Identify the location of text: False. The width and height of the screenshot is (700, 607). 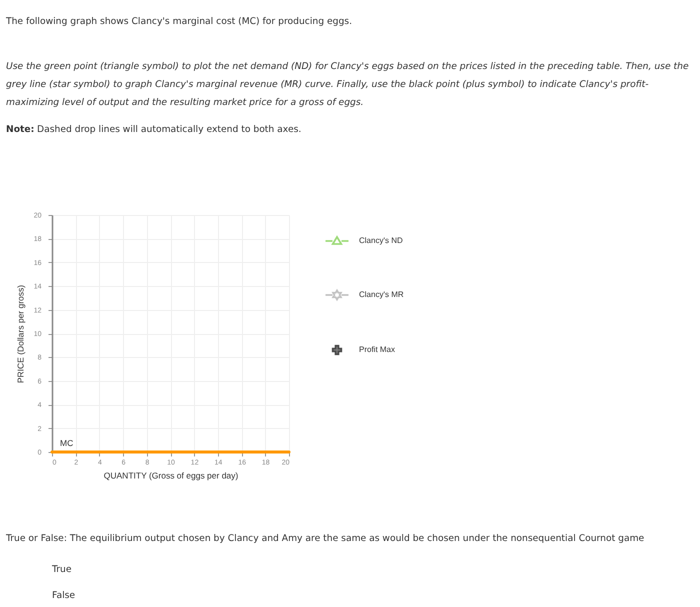
(64, 595).